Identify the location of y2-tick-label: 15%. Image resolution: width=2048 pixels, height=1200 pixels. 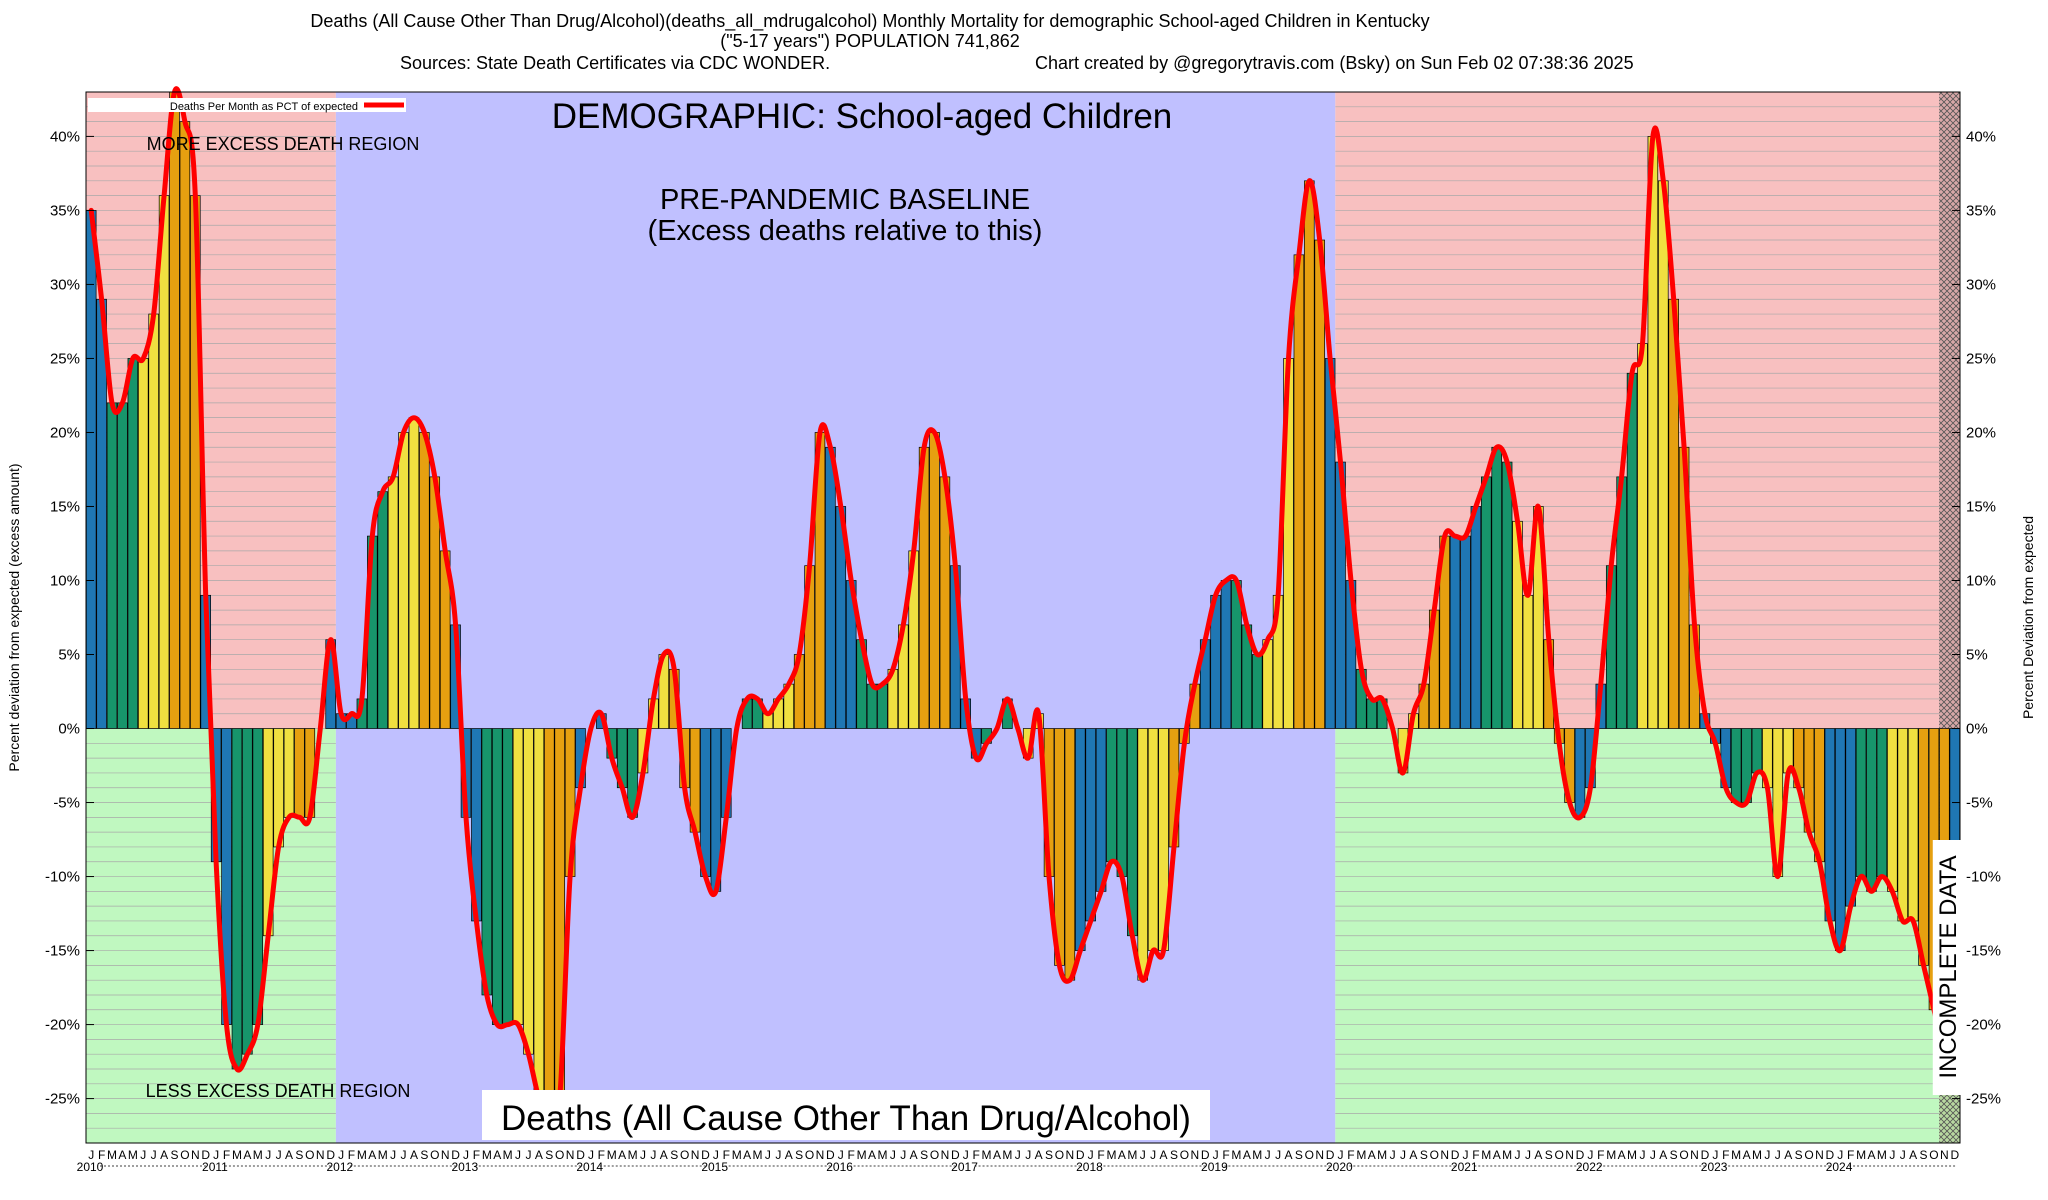
(1981, 506).